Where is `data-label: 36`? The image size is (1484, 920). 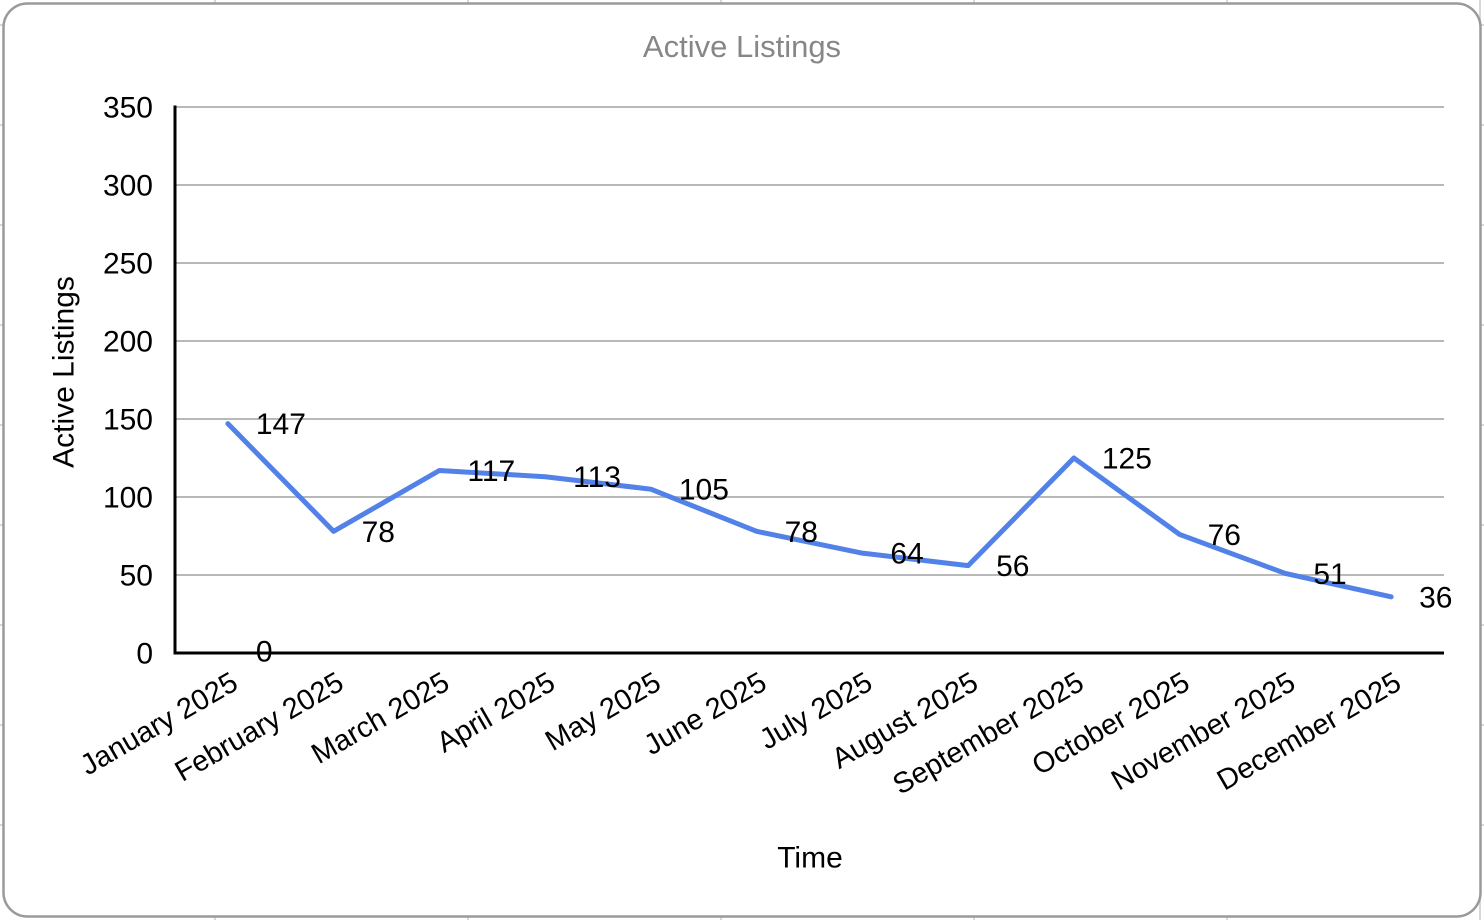 data-label: 36 is located at coordinates (1435, 597).